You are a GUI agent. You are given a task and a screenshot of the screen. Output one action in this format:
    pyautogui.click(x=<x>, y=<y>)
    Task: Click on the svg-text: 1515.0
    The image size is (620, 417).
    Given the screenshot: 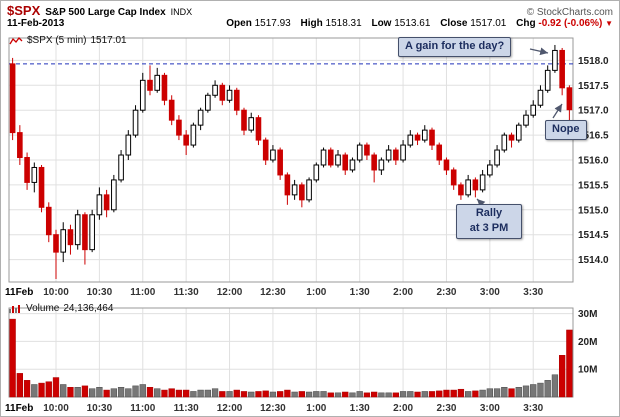 What is the action you would take?
    pyautogui.click(x=593, y=210)
    